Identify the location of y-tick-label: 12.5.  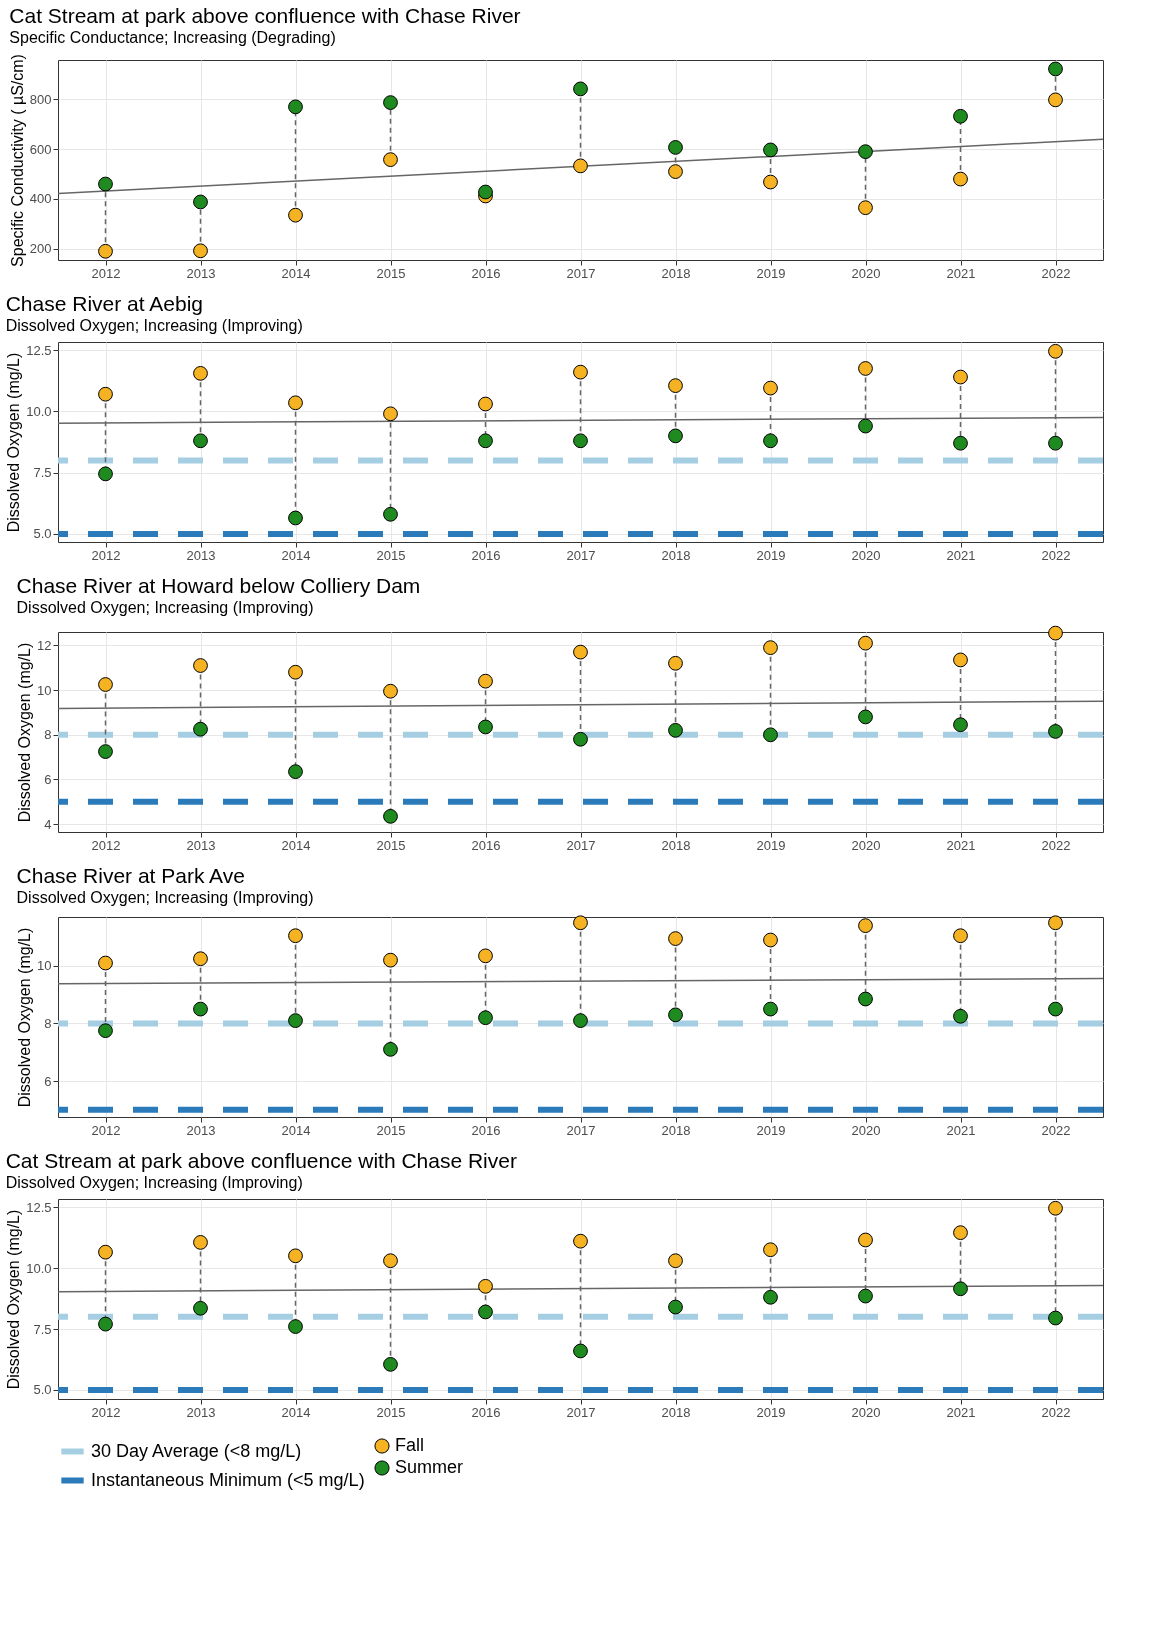
(39, 1207).